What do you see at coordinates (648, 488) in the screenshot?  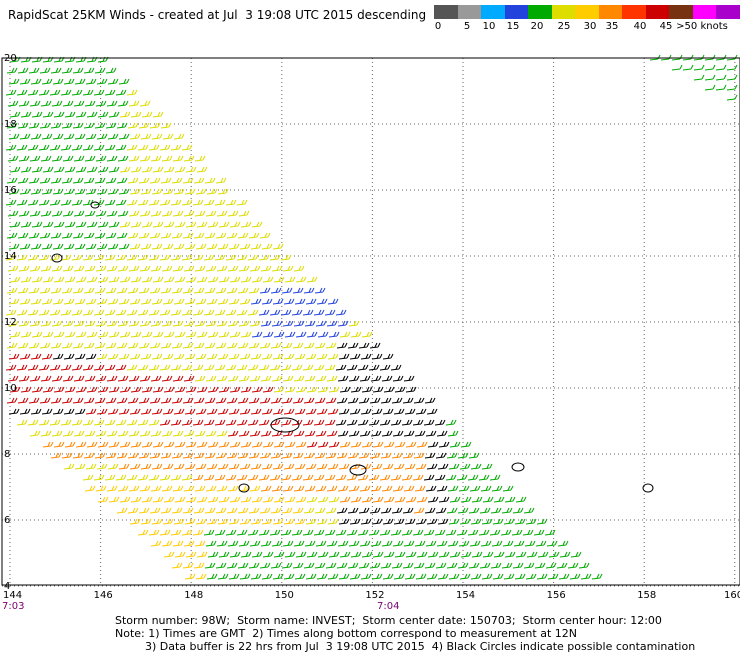 I see `island-outline` at bounding box center [648, 488].